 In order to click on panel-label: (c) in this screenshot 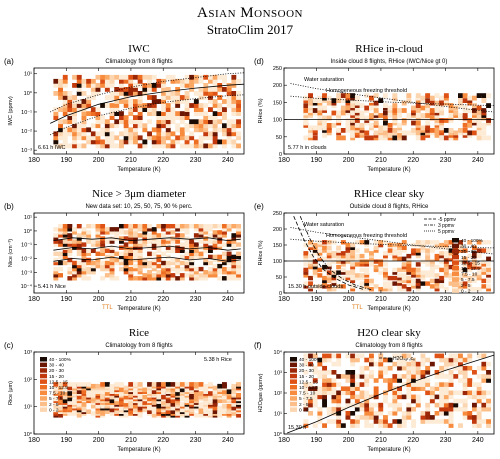, I will do `click(9, 345)`.